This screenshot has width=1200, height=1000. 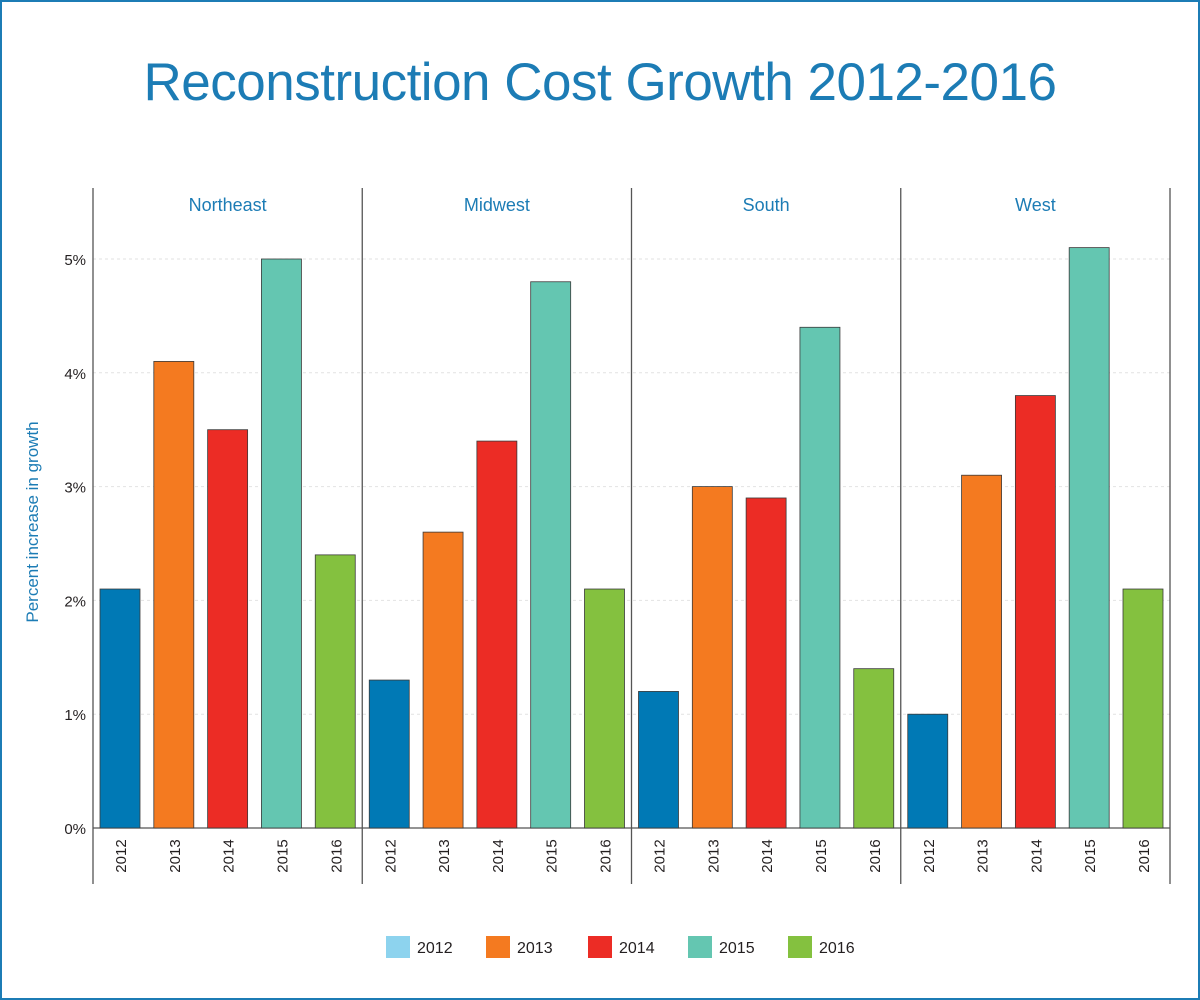 What do you see at coordinates (228, 205) in the screenshot?
I see `panel-title-northeast: Northeast` at bounding box center [228, 205].